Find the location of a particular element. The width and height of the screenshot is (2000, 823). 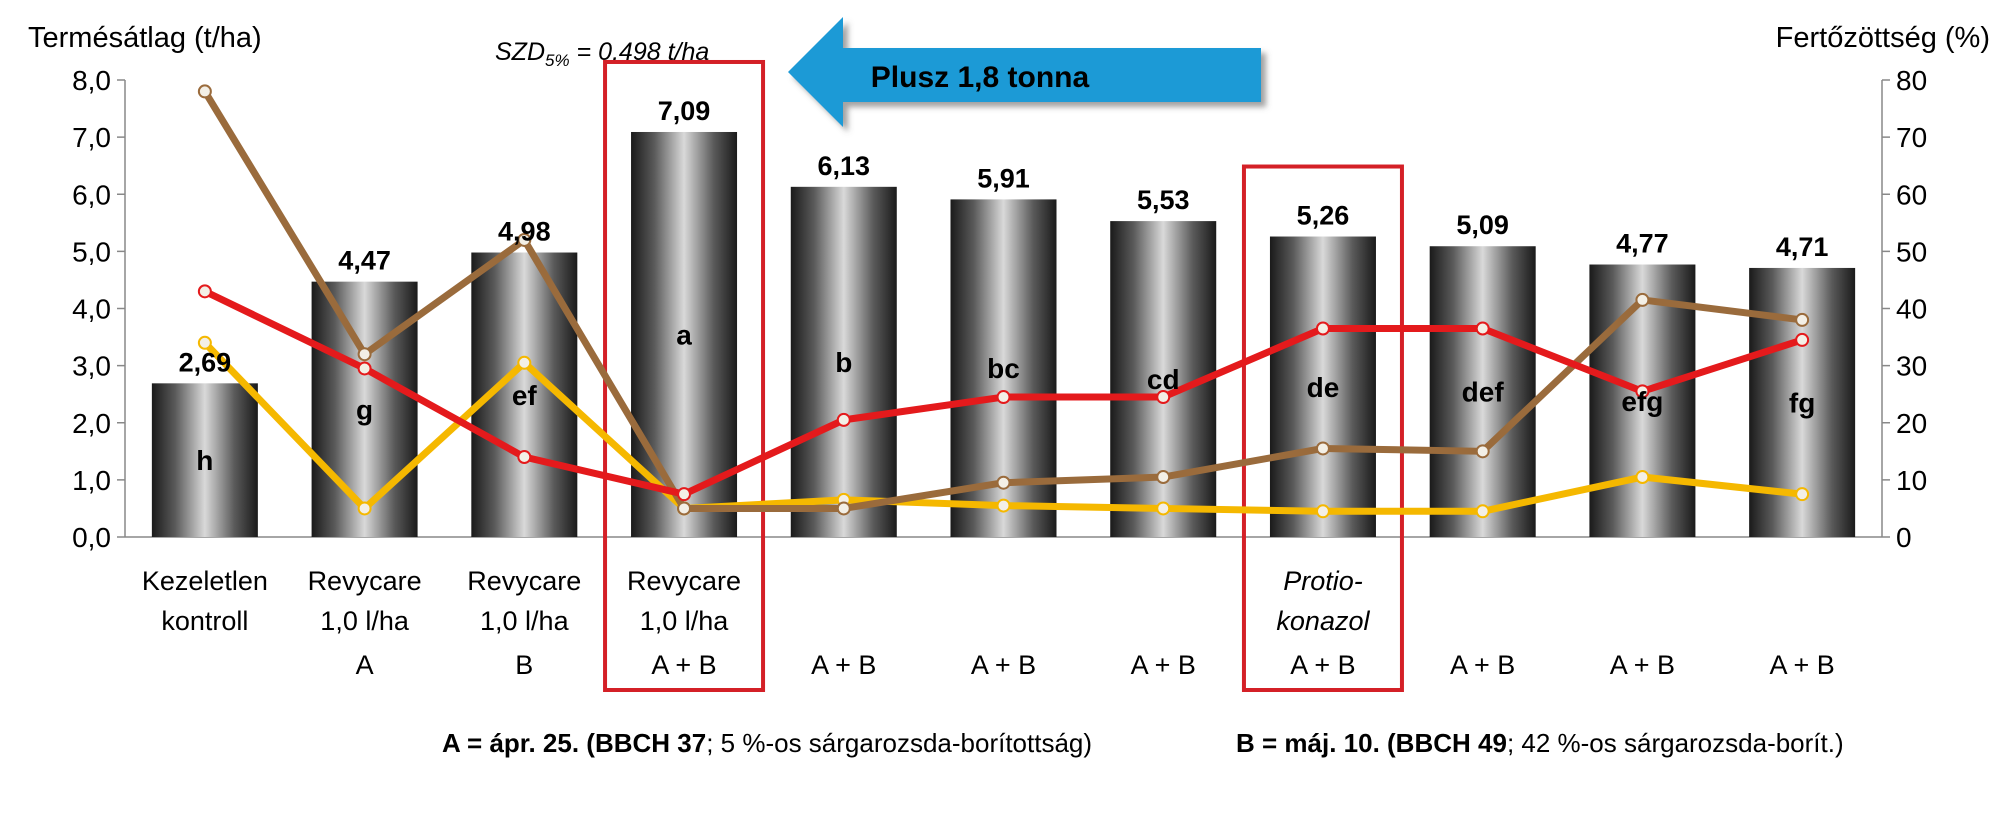

right-tick-label: 30 is located at coordinates (1911, 366).